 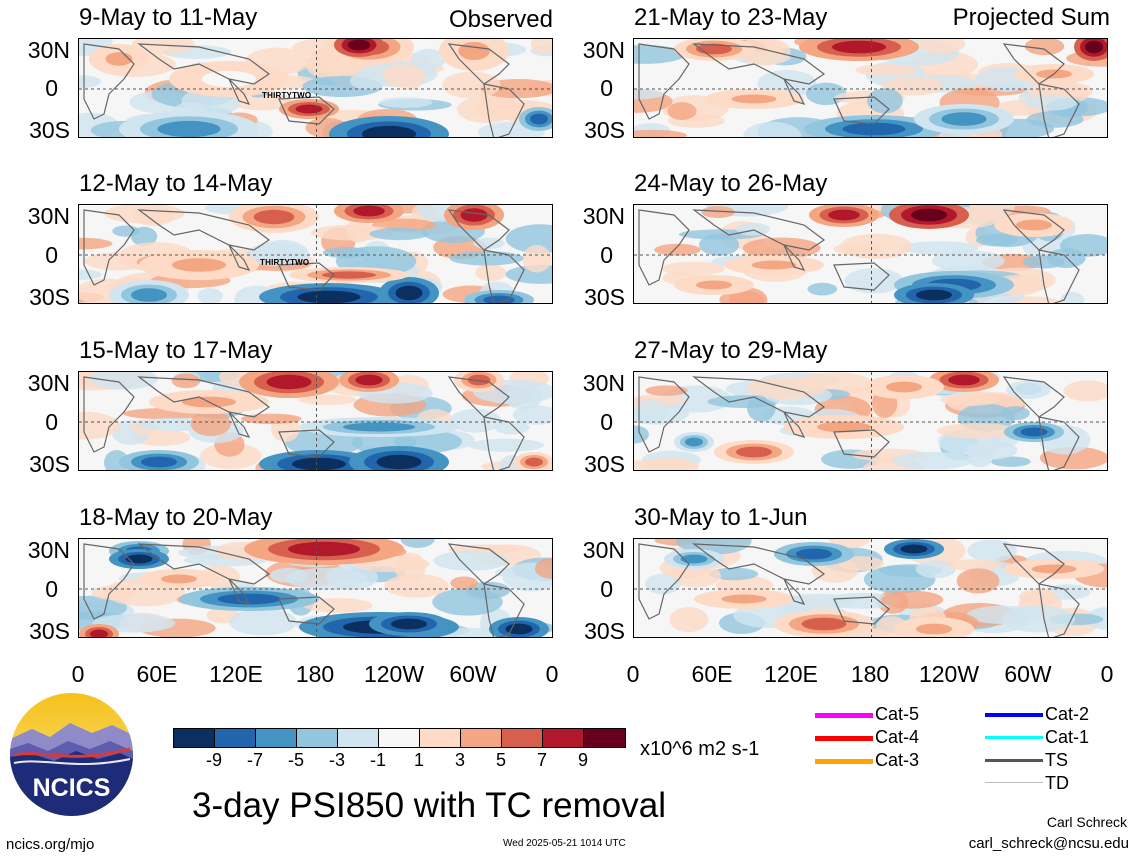 What do you see at coordinates (429, 805) in the screenshot?
I see `main-title: 3-day PSI850 with TC removal` at bounding box center [429, 805].